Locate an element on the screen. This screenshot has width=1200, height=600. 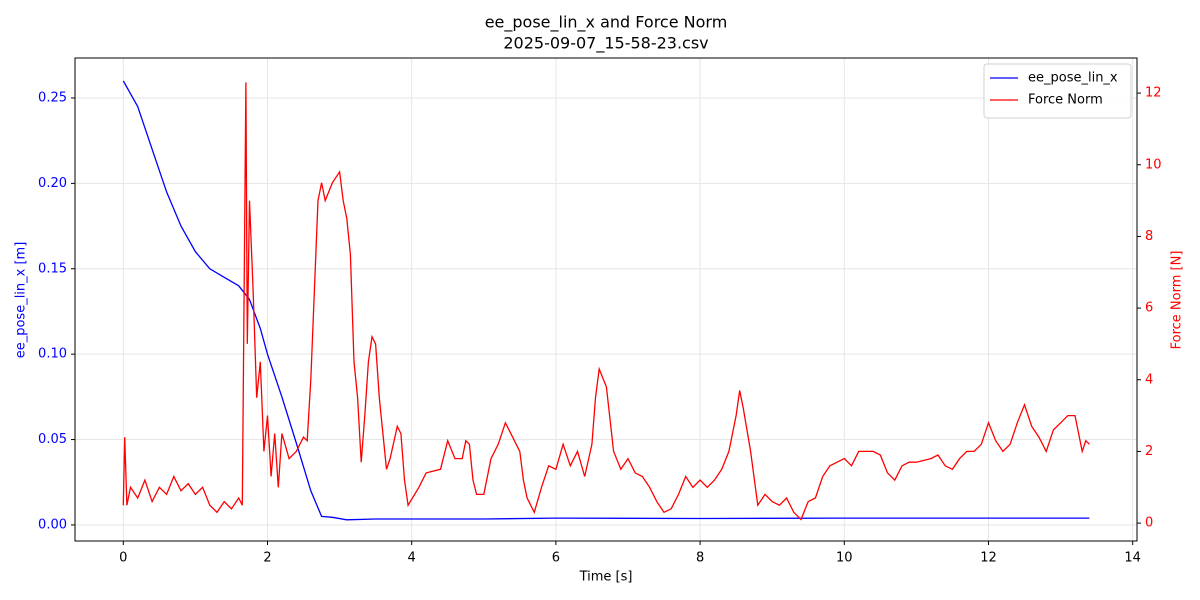
x-tick-label: 6 is located at coordinates (556, 558).